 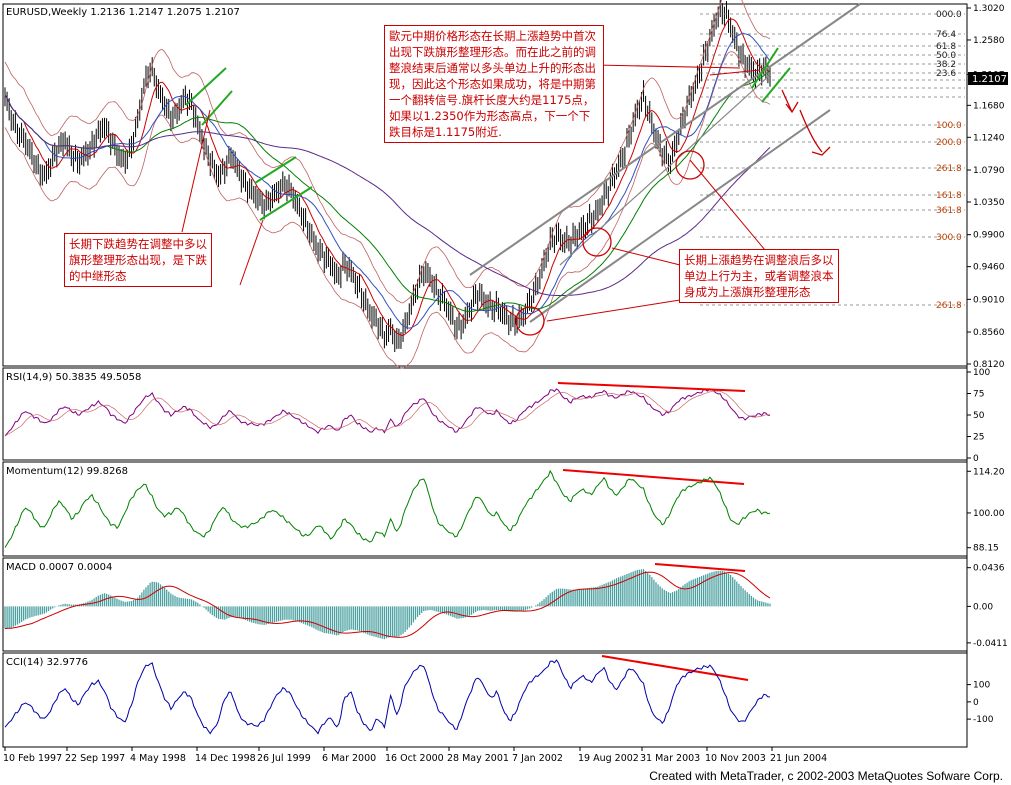 I want to click on momentum-title: Momentum(12) 99.8268, so click(x=67, y=471).